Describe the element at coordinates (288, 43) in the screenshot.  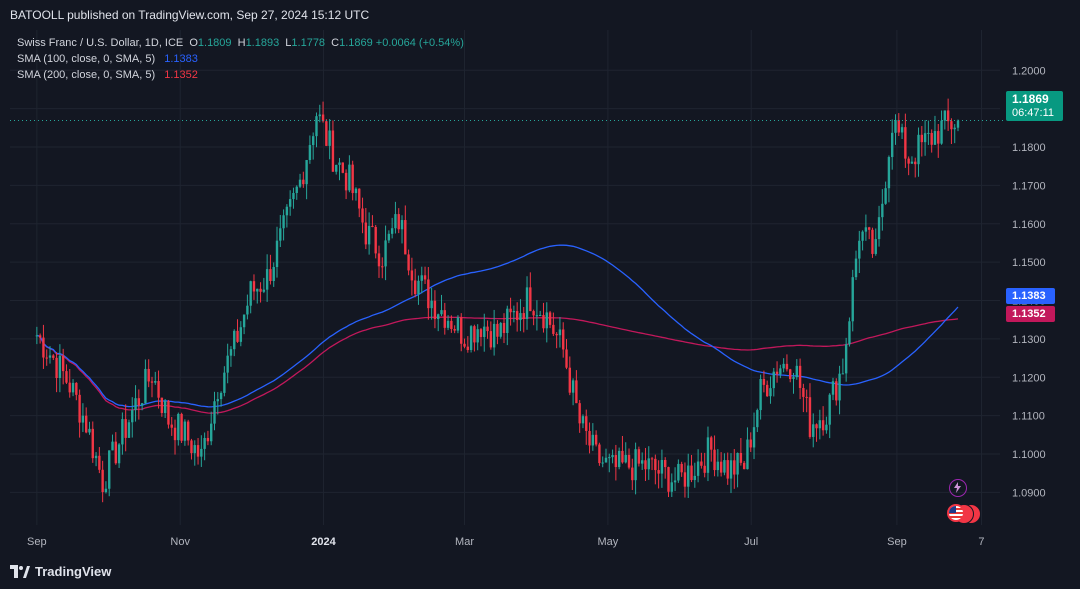
I see `low-label: L` at that location.